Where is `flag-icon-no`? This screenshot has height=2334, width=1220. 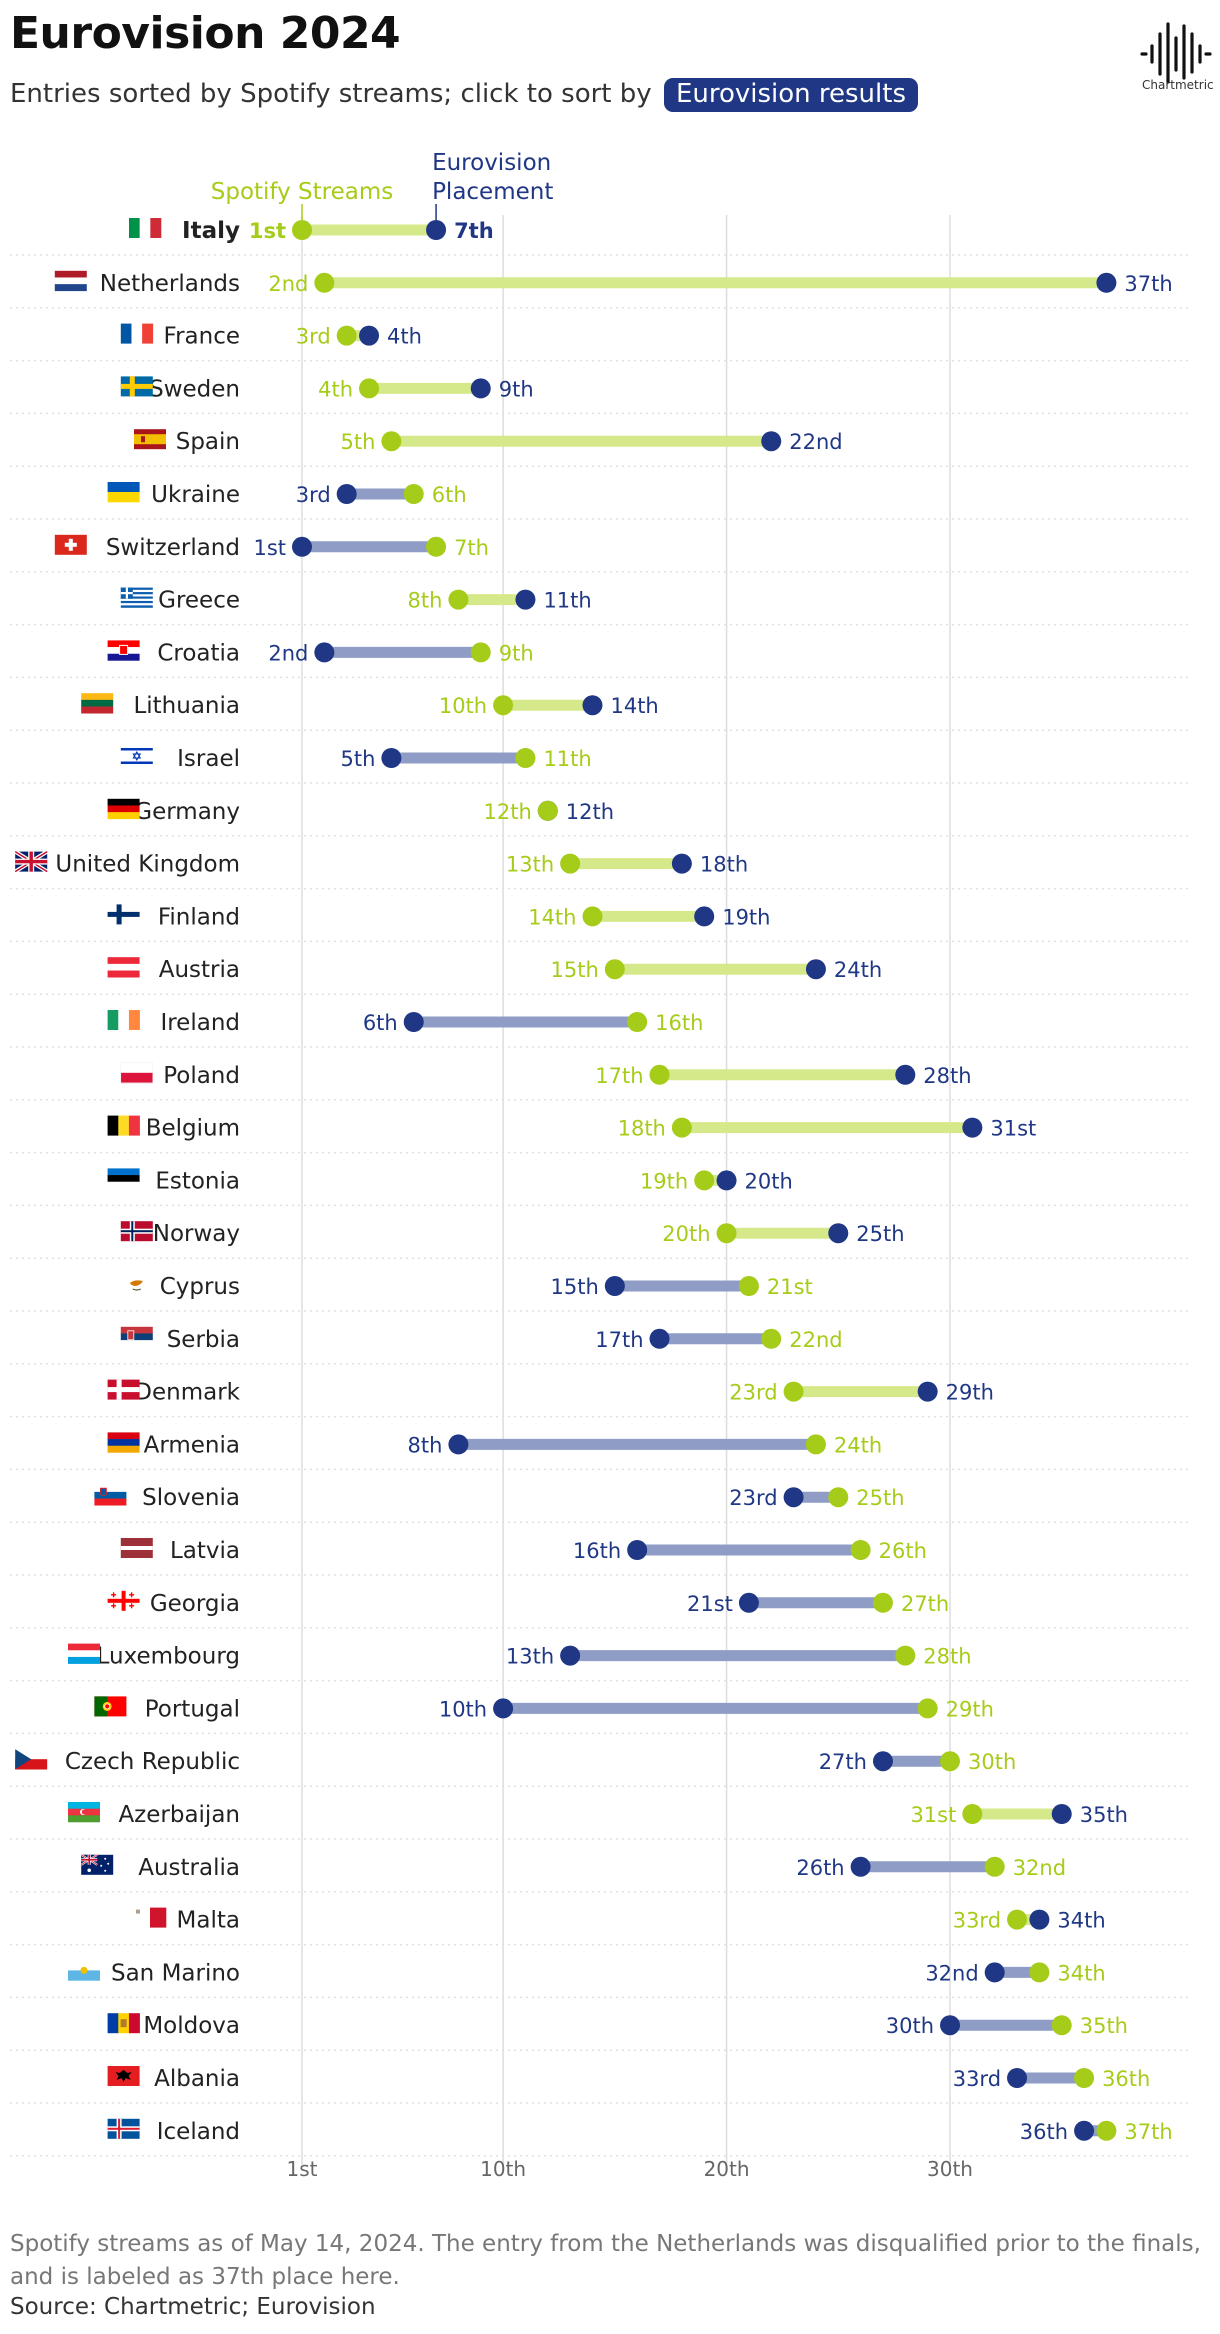
flag-icon-no is located at coordinates (136, 1231).